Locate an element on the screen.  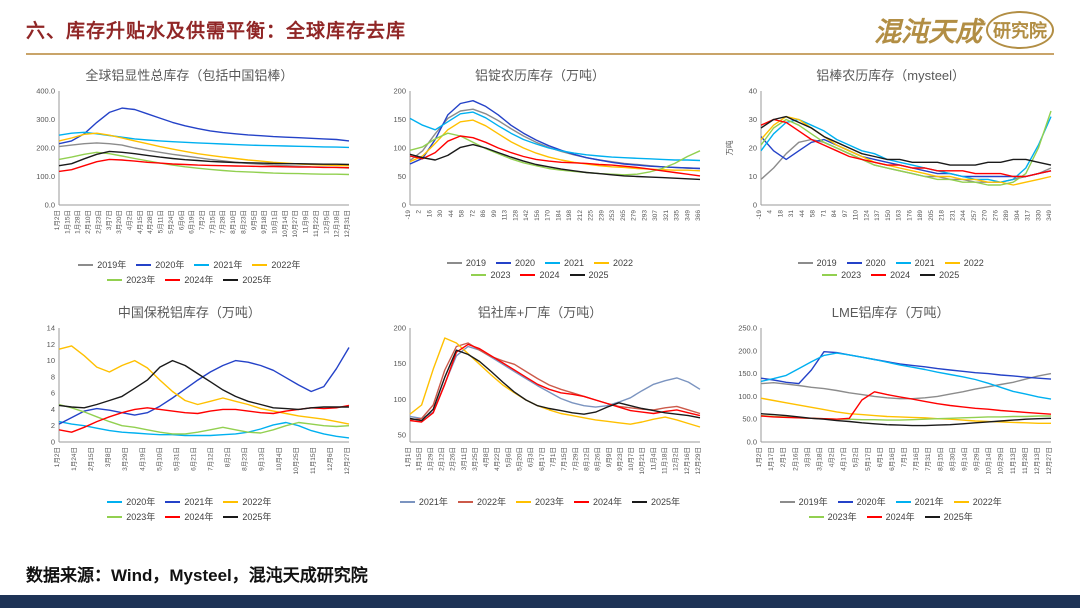
x-tick-label: 18 is located at coordinates (780, 214).